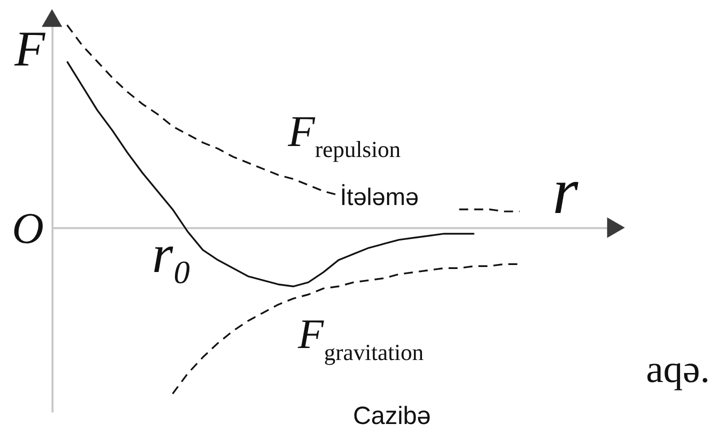 Image resolution: width=711 pixels, height=432 pixels. What do you see at coordinates (379, 197) in the screenshot?
I see `annotation: İtələmə` at bounding box center [379, 197].